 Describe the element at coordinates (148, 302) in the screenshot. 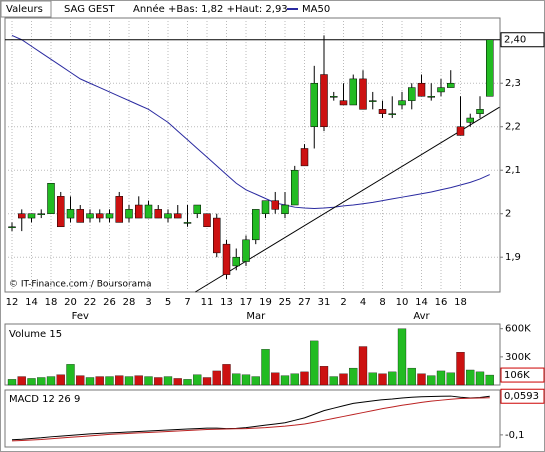

I see `x-tick-label: 3` at that location.